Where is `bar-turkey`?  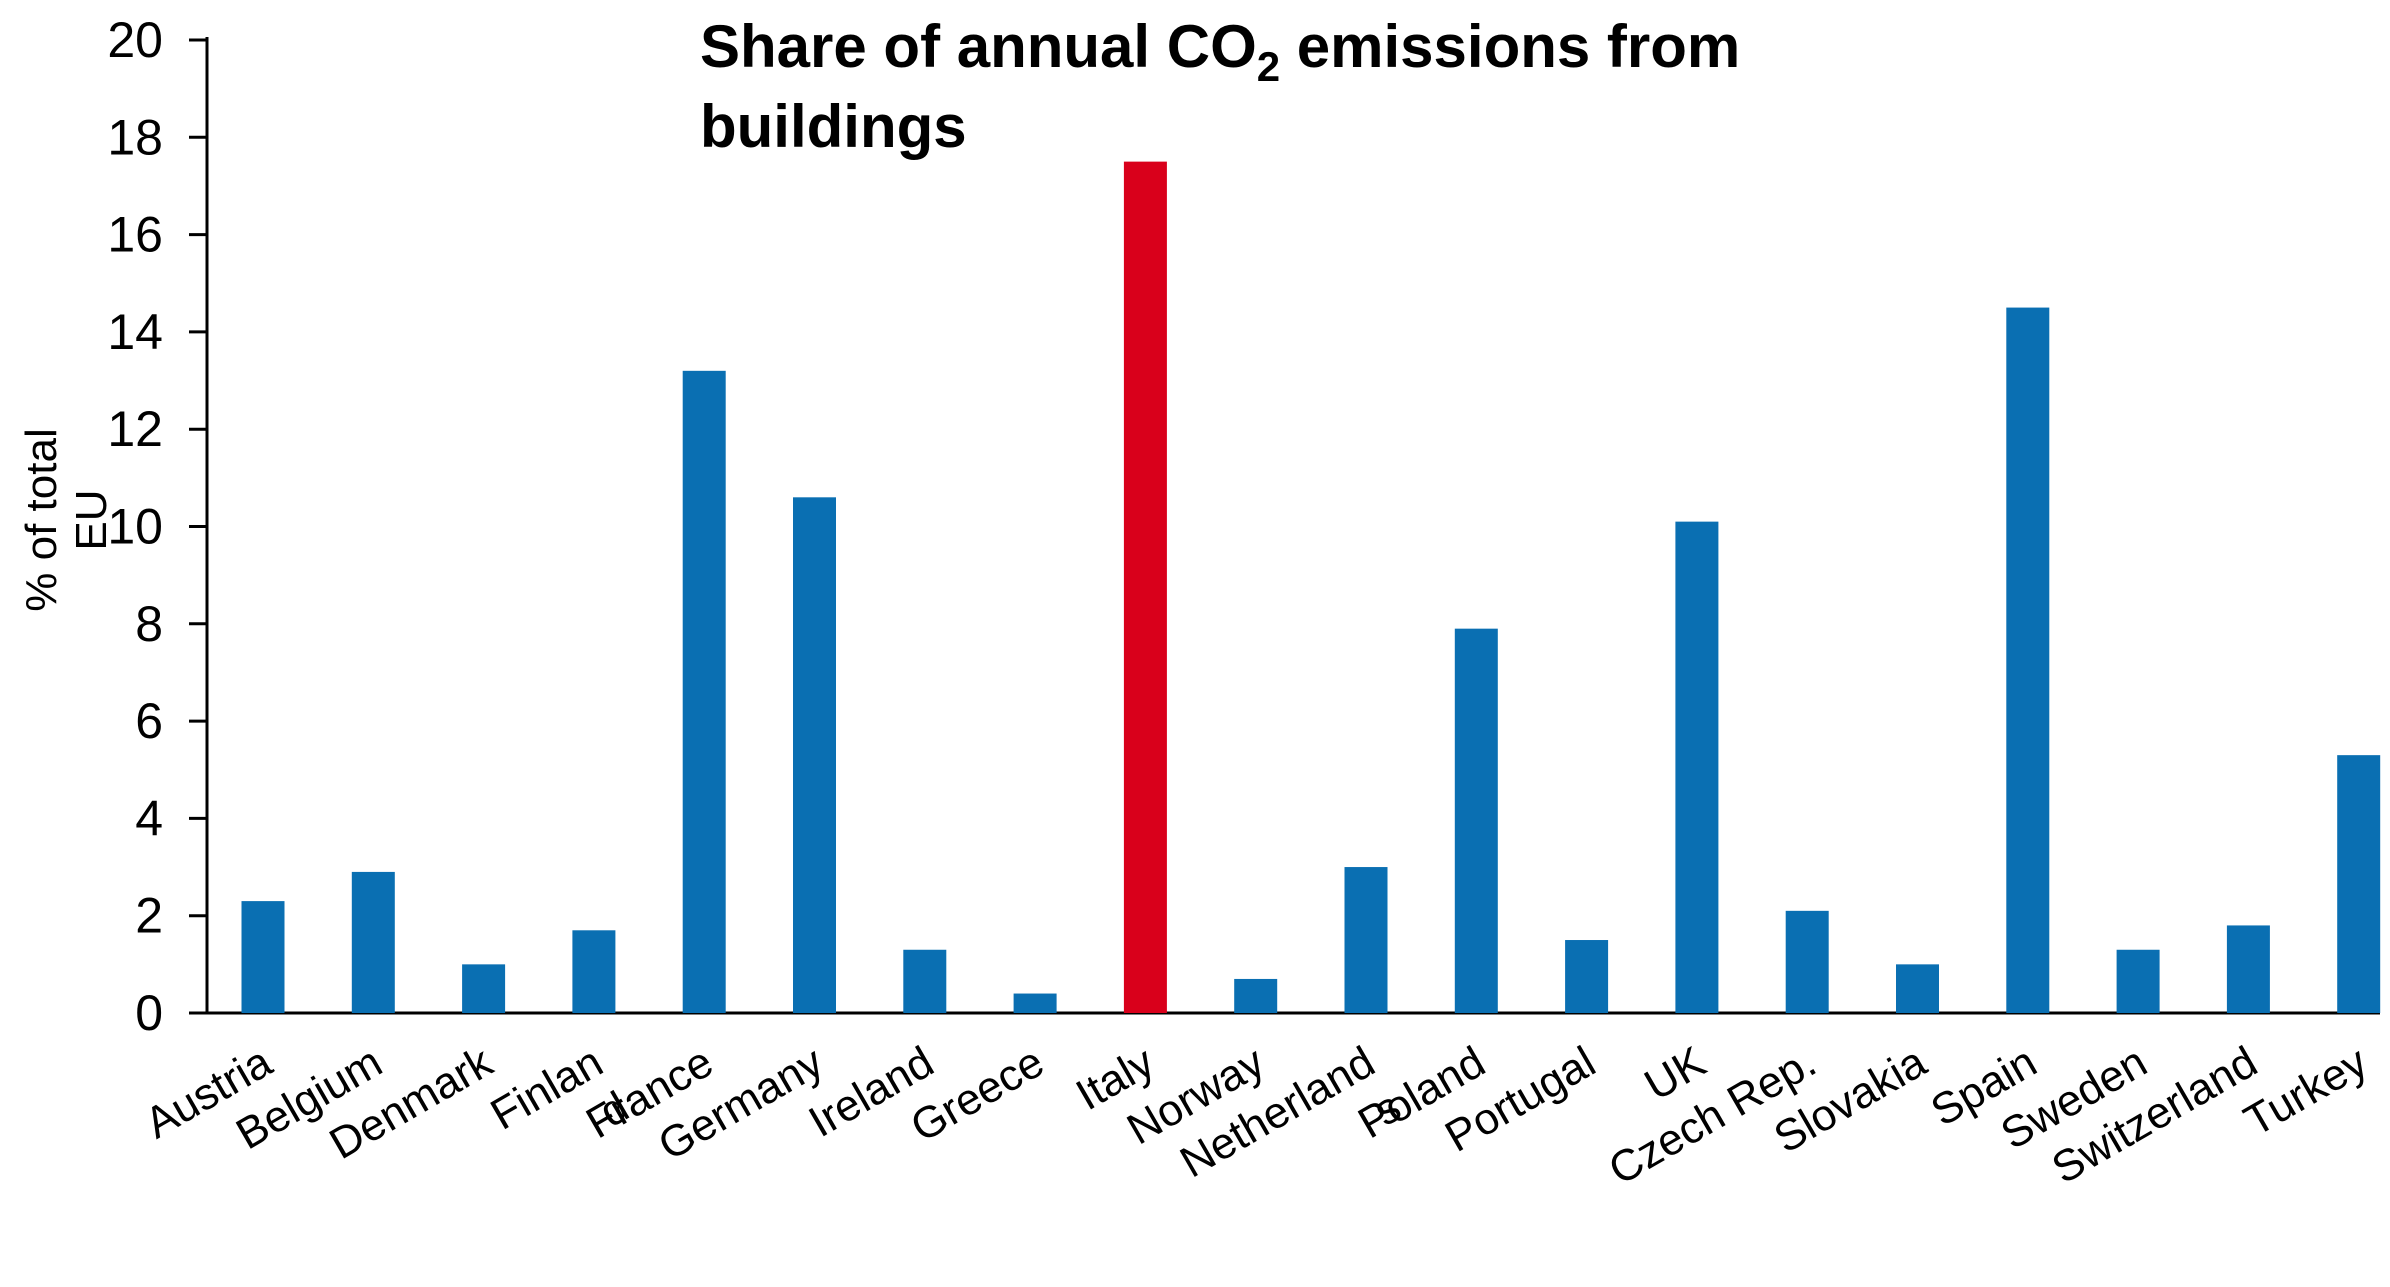
bar-turkey is located at coordinates (2359, 884).